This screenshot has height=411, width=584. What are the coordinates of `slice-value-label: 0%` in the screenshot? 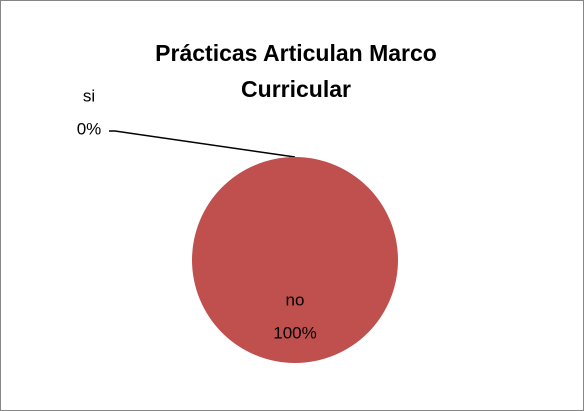 It's located at (89, 128).